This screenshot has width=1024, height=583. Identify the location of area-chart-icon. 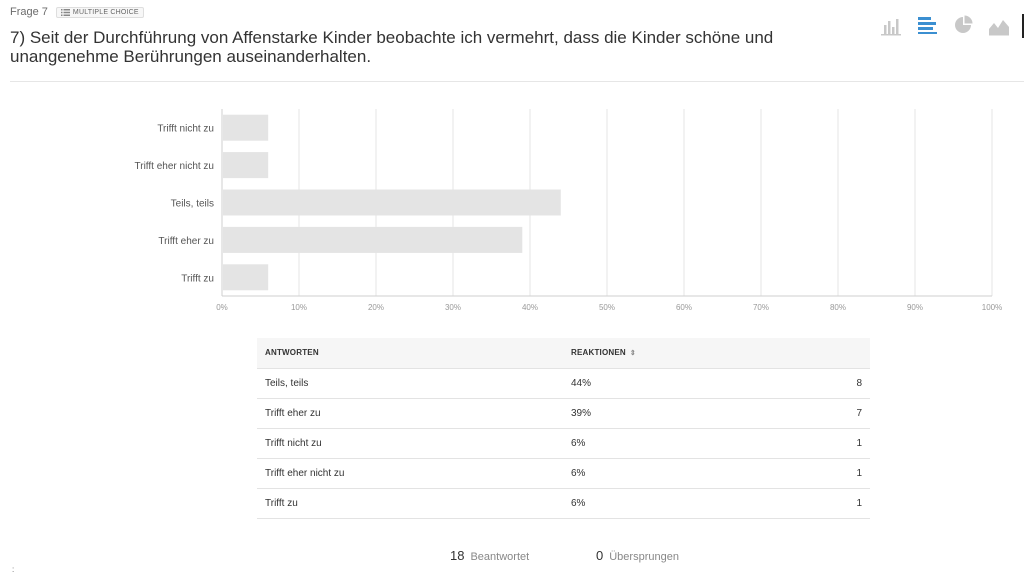
(999, 25).